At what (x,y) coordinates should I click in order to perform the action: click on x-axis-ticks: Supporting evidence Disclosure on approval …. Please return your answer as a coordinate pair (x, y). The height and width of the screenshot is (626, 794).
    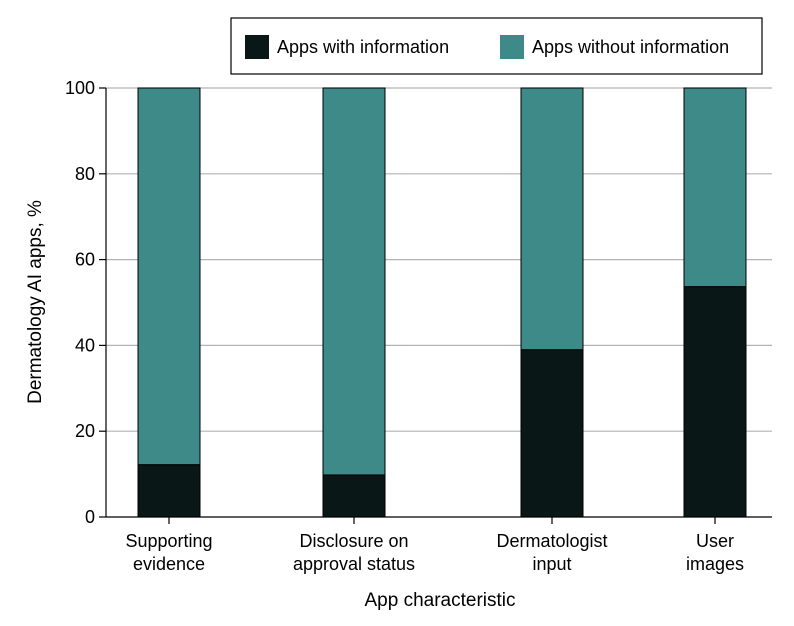
    Looking at the image, I should click on (434, 545).